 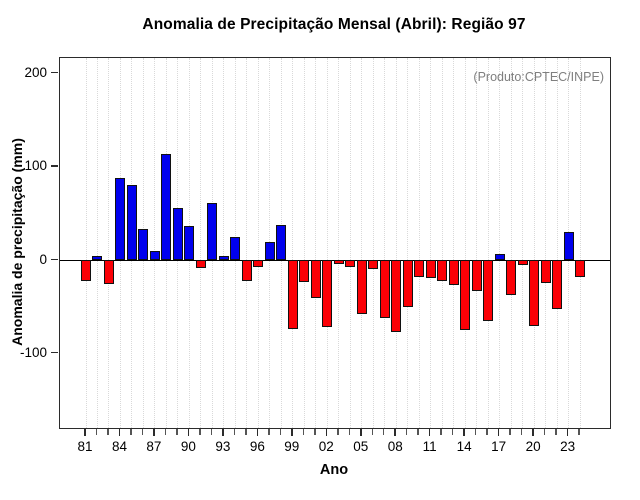 What do you see at coordinates (454, 243) in the screenshot?
I see `gridline-2013` at bounding box center [454, 243].